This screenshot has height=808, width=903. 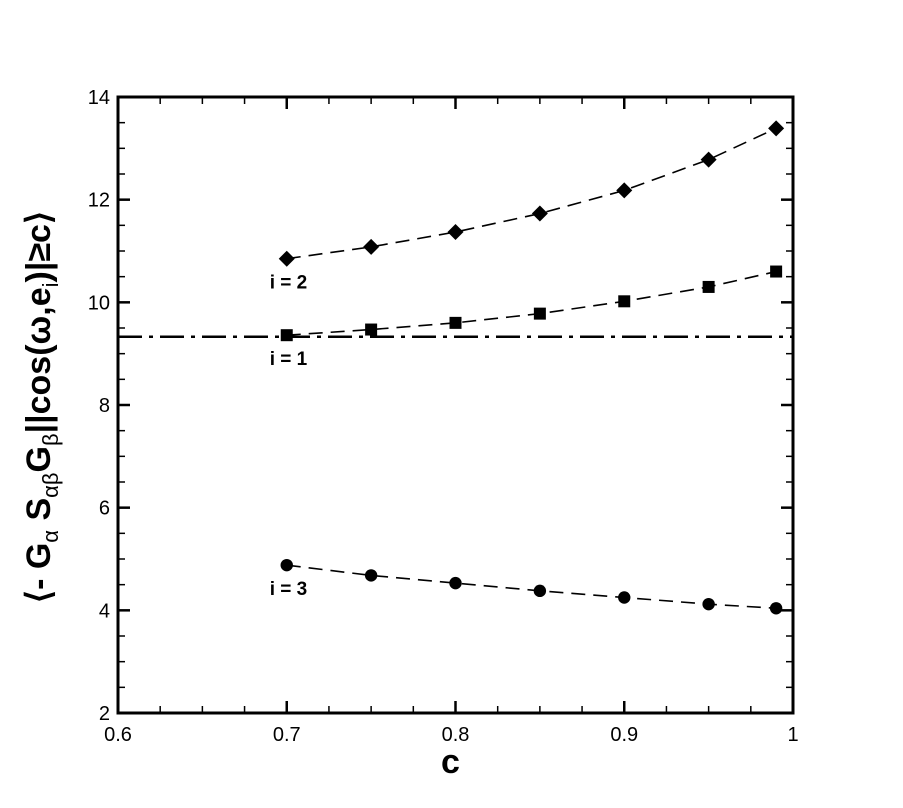 What do you see at coordinates (289, 359) in the screenshot?
I see `series-label-i1: i = 1` at bounding box center [289, 359].